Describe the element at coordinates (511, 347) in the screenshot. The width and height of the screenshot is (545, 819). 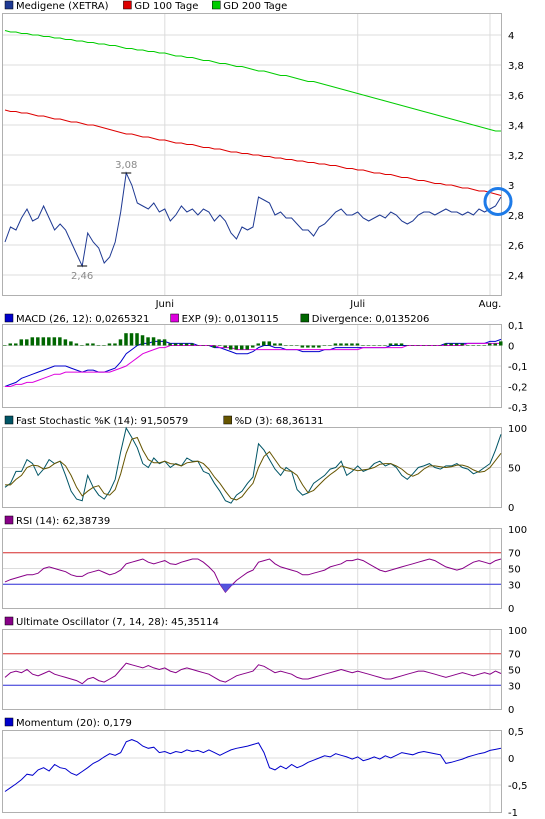
I see `macd-y-tick-label: 0` at that location.